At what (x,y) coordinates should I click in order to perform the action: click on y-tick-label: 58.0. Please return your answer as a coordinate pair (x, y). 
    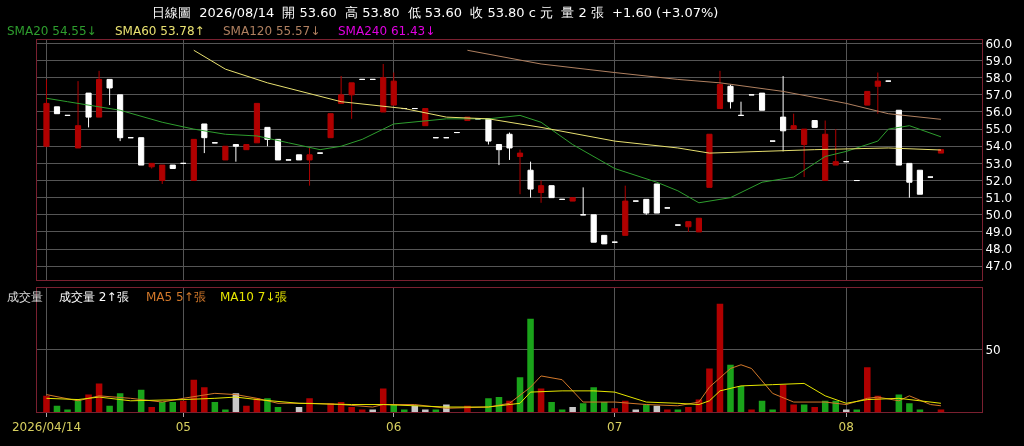
    Looking at the image, I should click on (999, 77).